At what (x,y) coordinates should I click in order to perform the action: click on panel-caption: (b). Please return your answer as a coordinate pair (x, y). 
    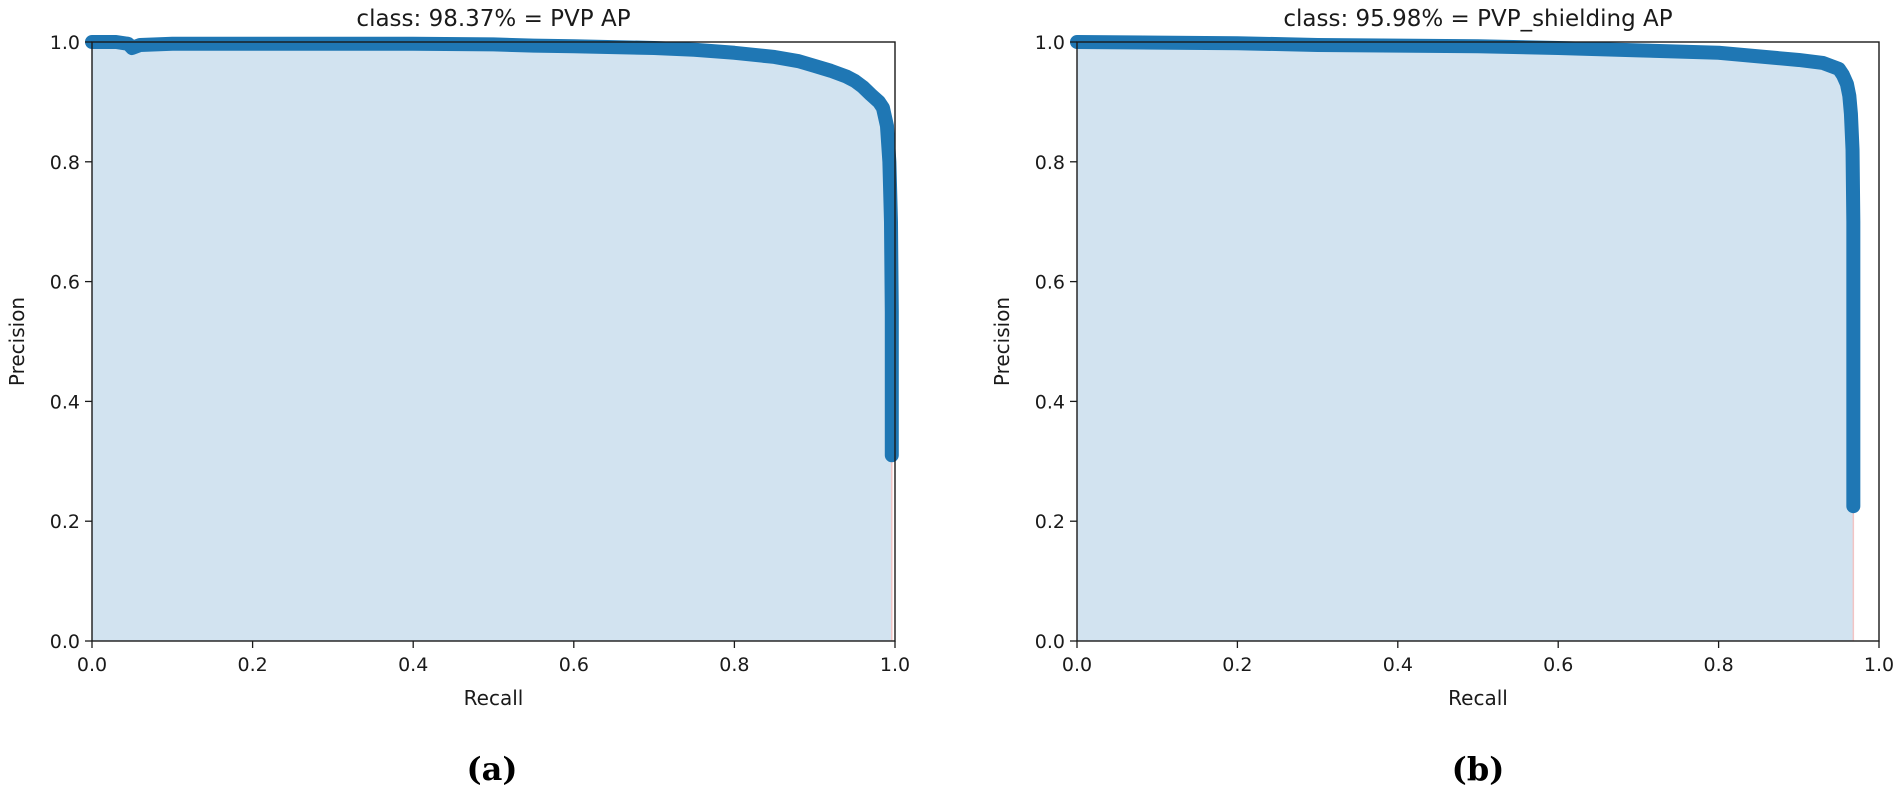
    Looking at the image, I should click on (1478, 769).